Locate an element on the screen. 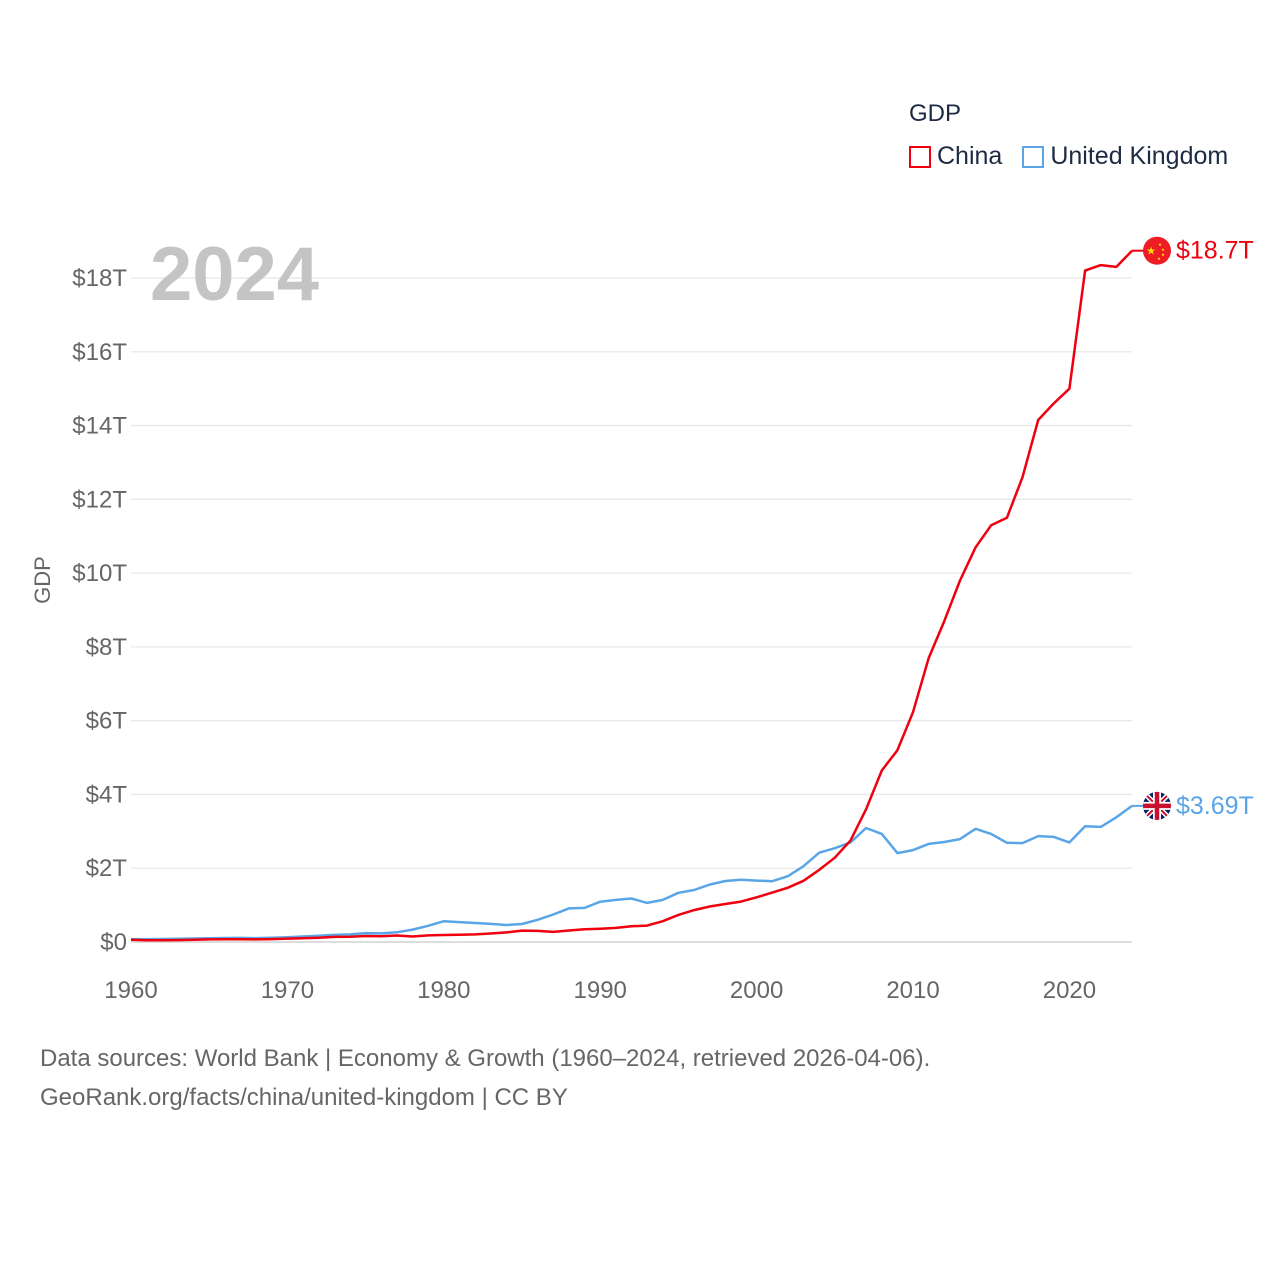 The image size is (1280, 1280). series-line-united-kingdom is located at coordinates (631, 872).